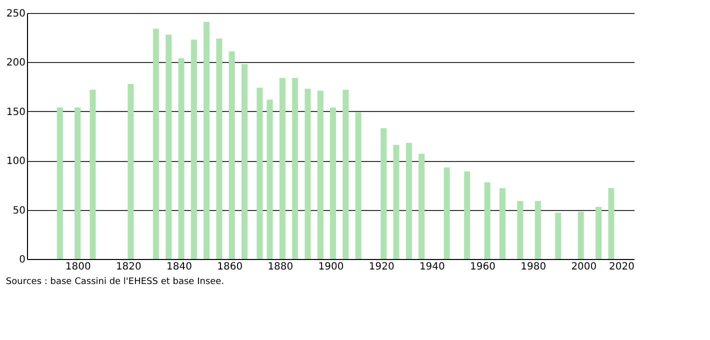  What do you see at coordinates (381, 267) in the screenshot?
I see `x-tick-label: 1920` at bounding box center [381, 267].